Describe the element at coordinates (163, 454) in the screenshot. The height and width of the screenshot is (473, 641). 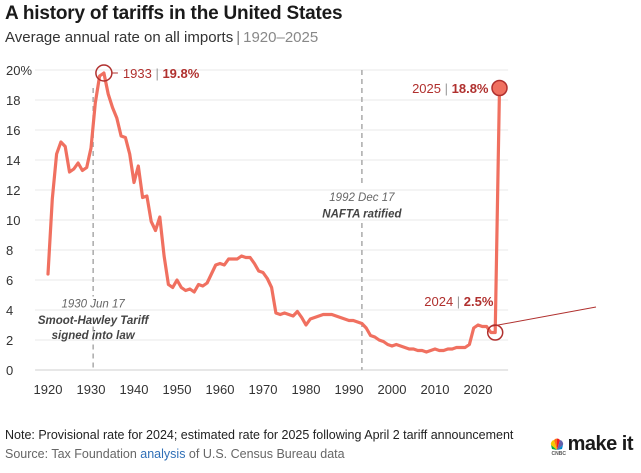
I see `source-link: analysis` at that location.